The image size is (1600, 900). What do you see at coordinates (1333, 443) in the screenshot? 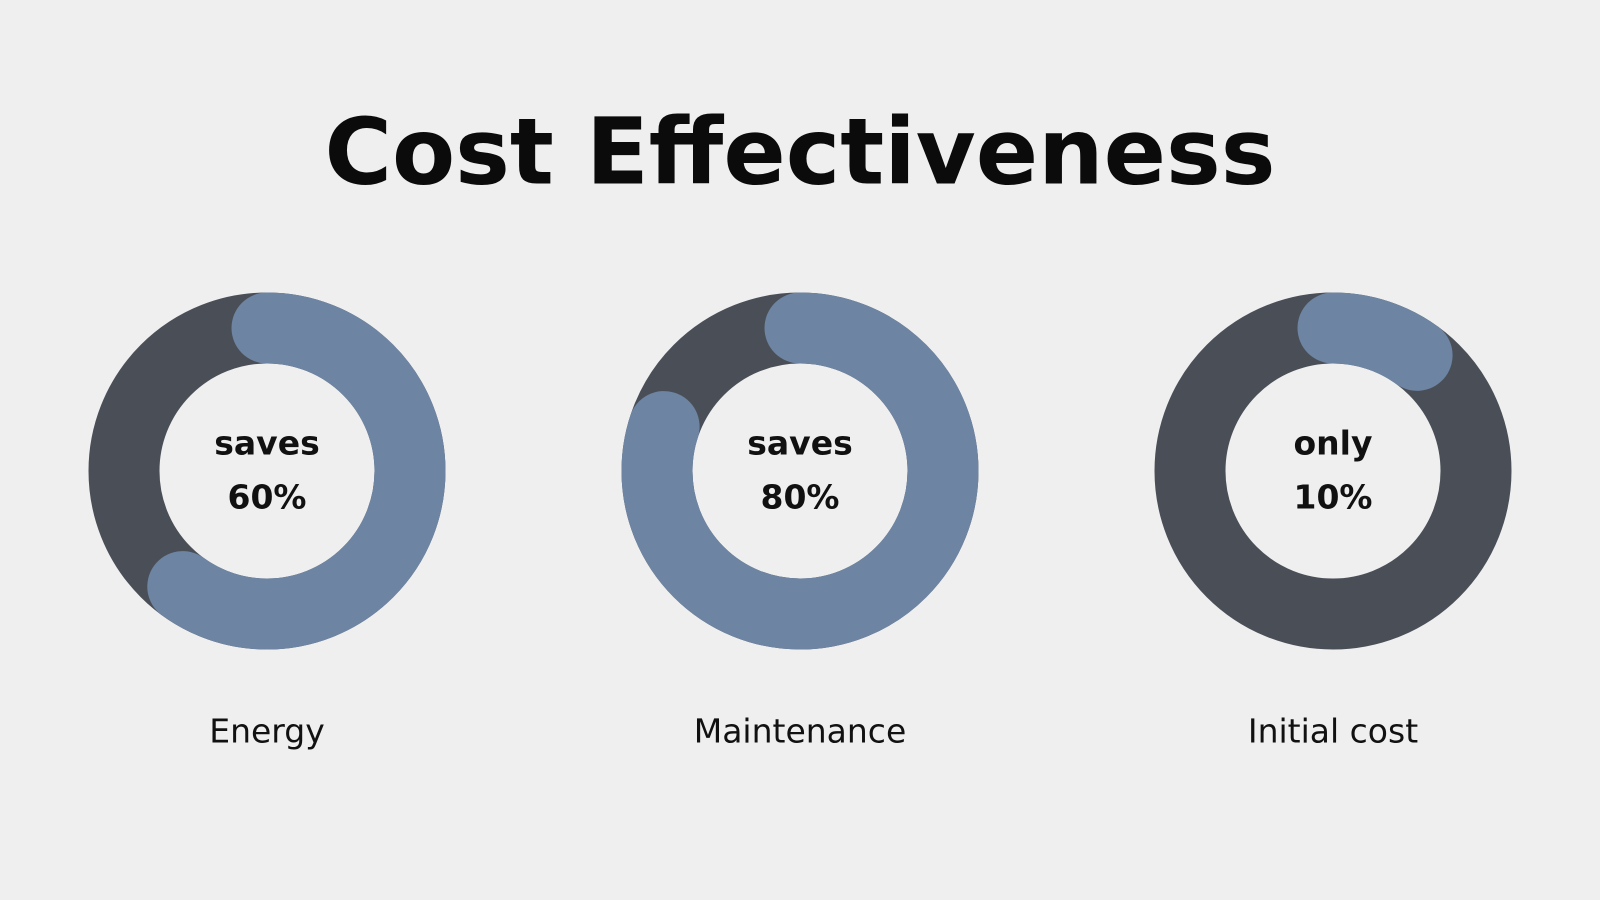
I see `center-text: only` at bounding box center [1333, 443].